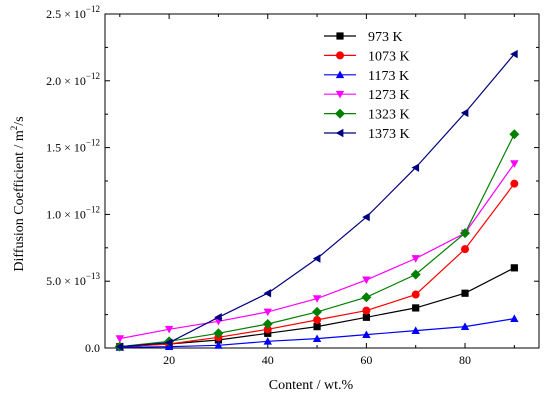  I want to click on y-tick-label: 2.5 × 10⁻¹², so click(73, 12).